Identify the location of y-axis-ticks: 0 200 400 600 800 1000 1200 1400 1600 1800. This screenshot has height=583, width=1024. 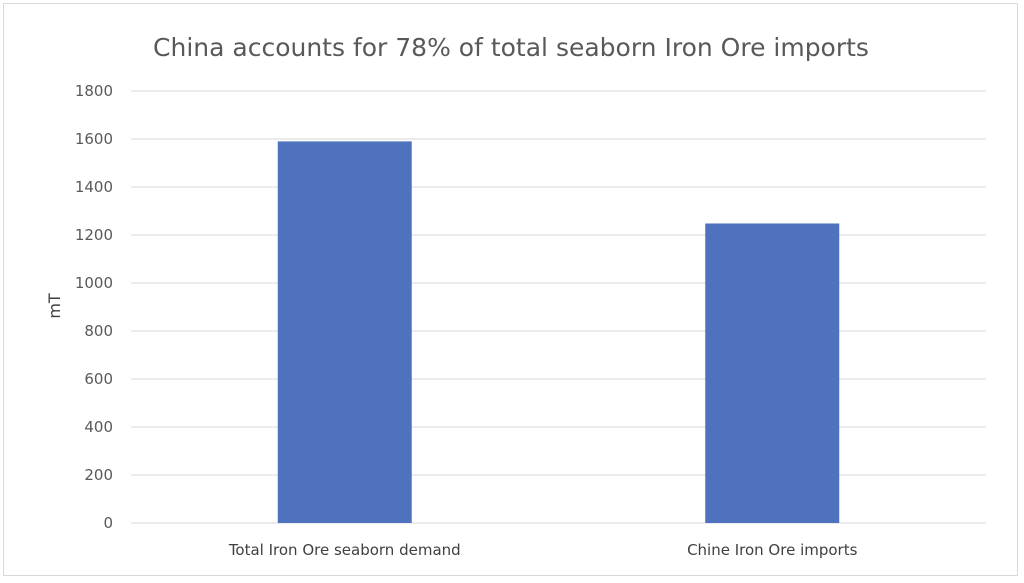
(94, 307).